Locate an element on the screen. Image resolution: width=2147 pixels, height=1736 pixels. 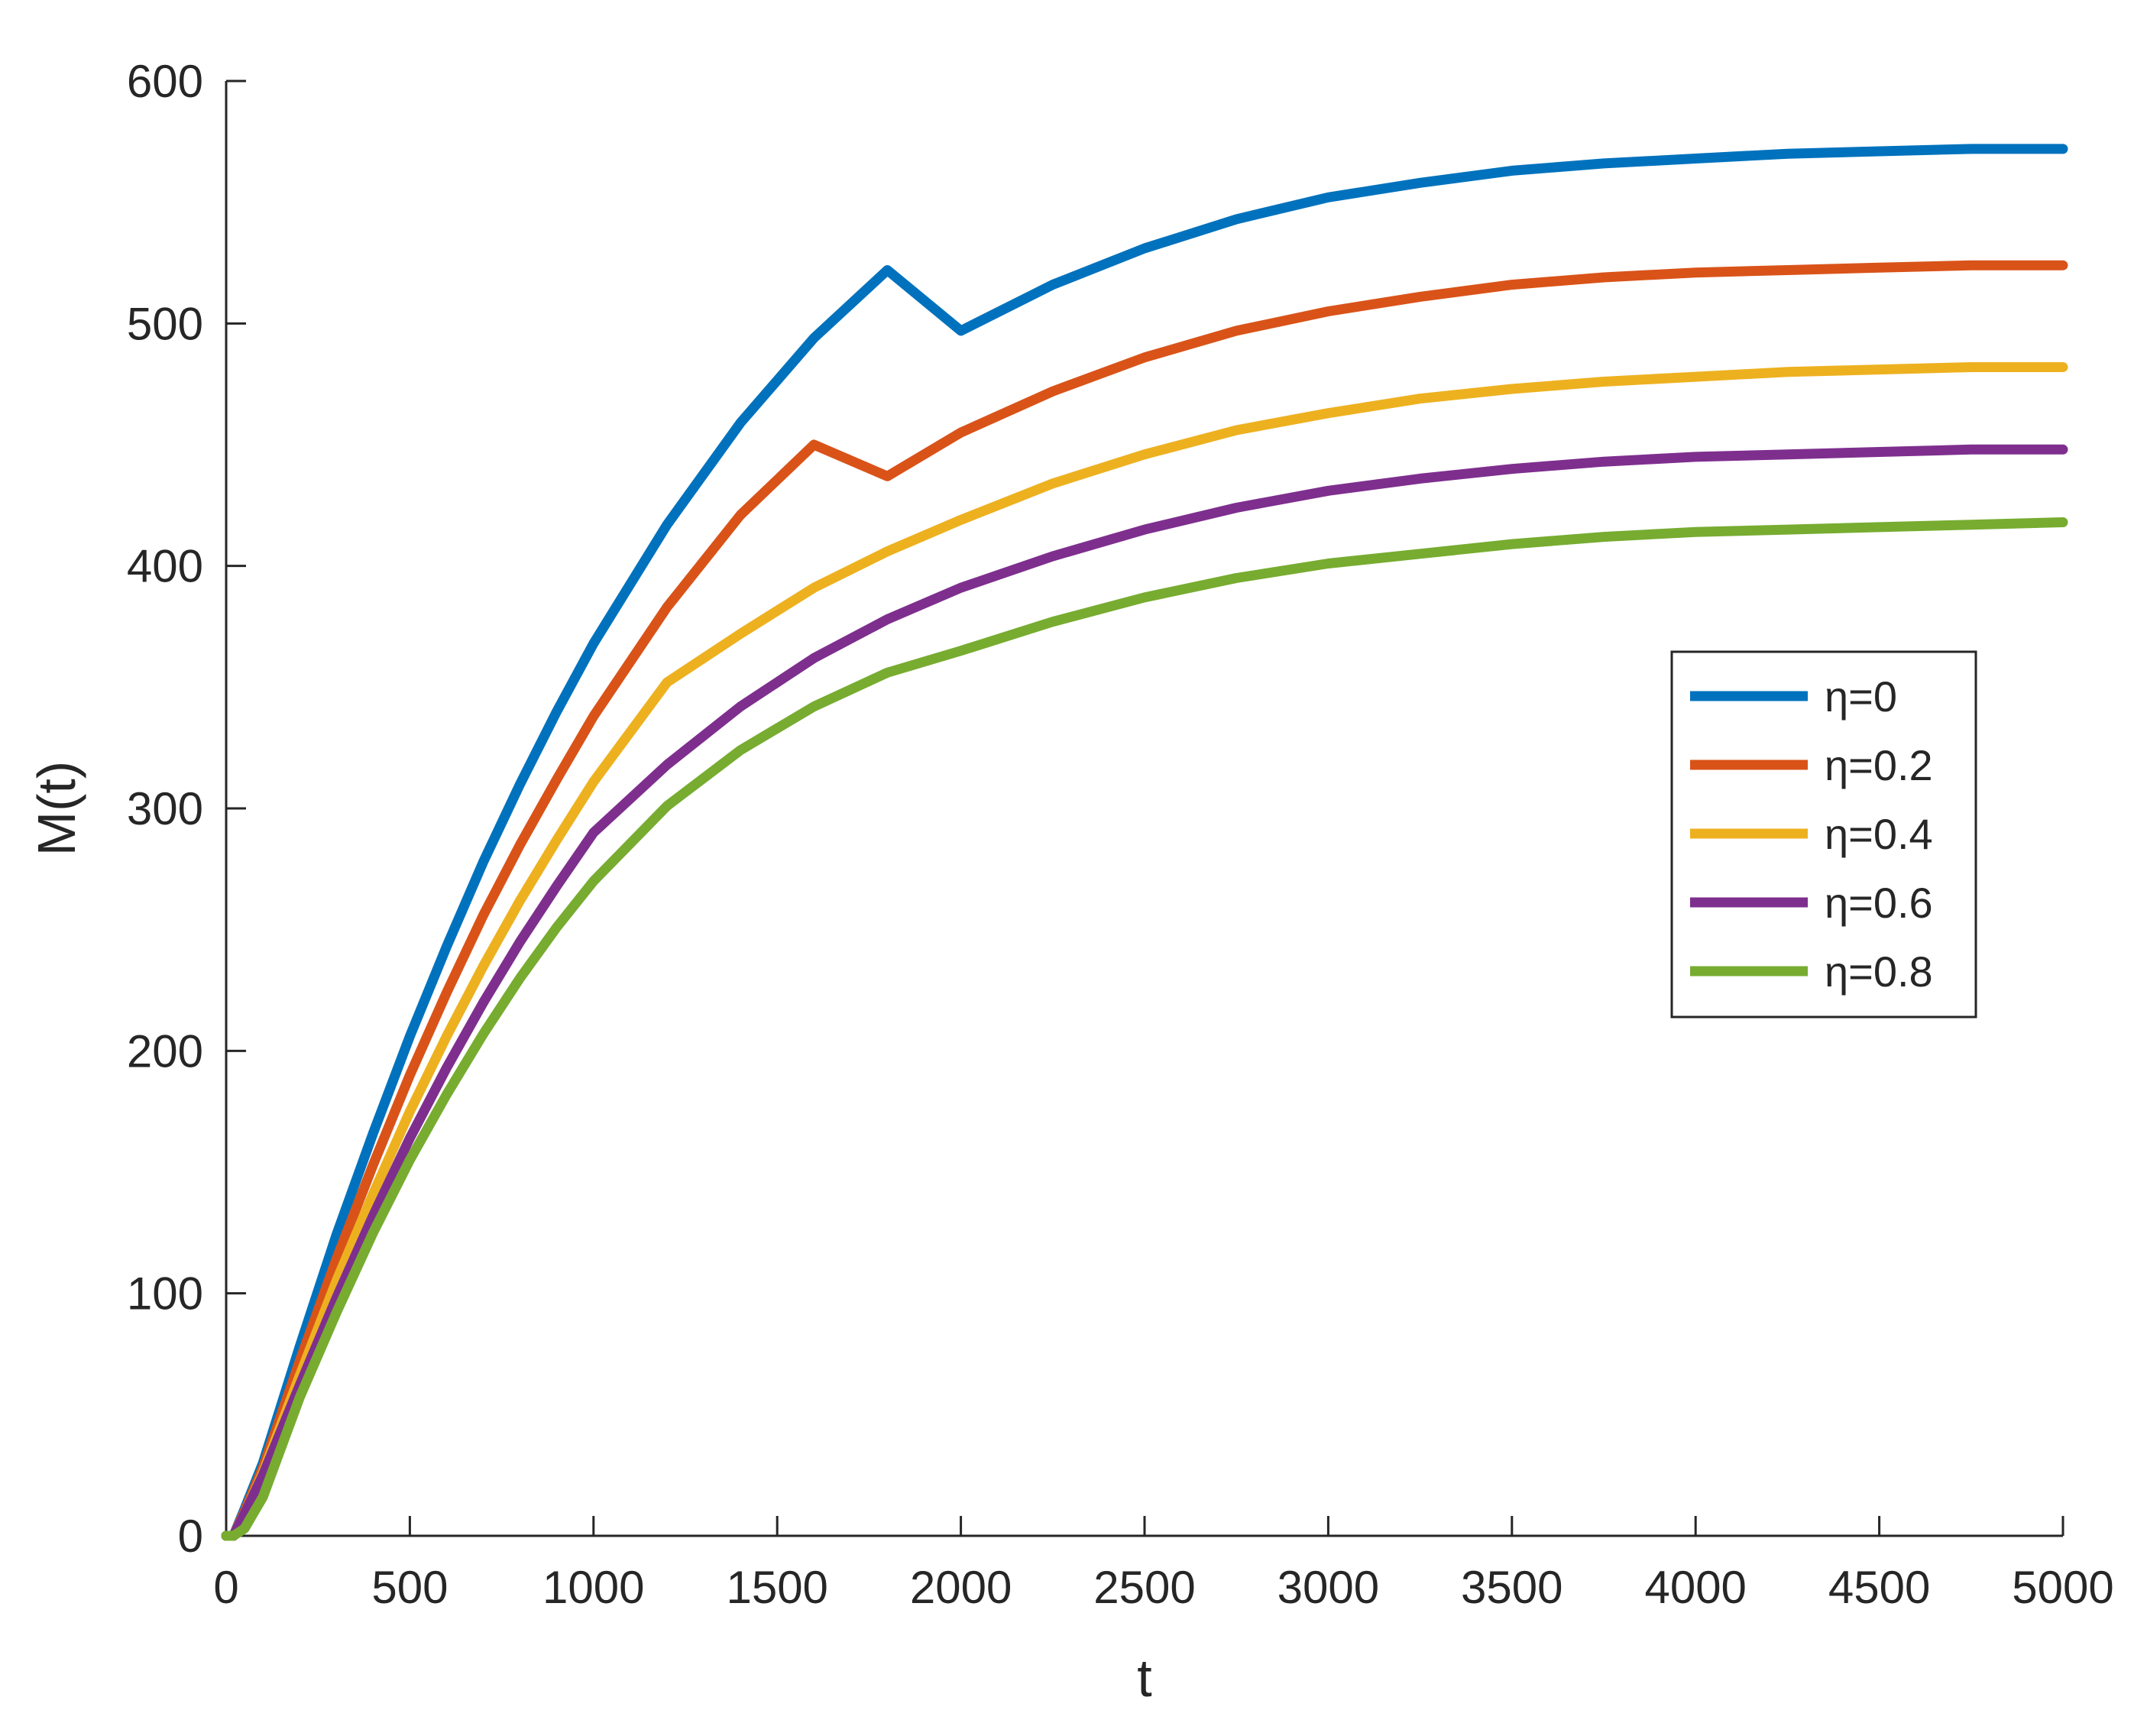
y-axis-title: M(t) is located at coordinates (56, 809).